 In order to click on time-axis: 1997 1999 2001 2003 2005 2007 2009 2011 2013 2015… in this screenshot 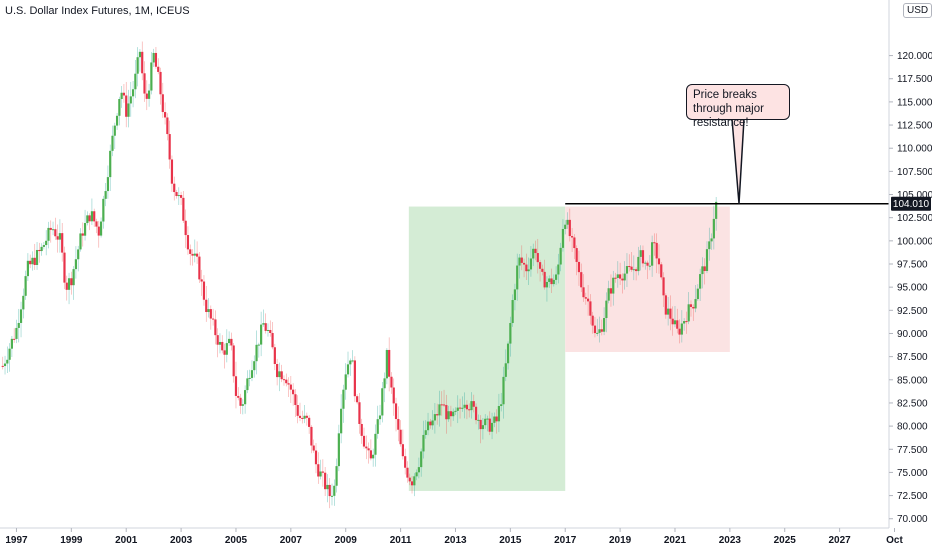, I will do `click(454, 537)`.